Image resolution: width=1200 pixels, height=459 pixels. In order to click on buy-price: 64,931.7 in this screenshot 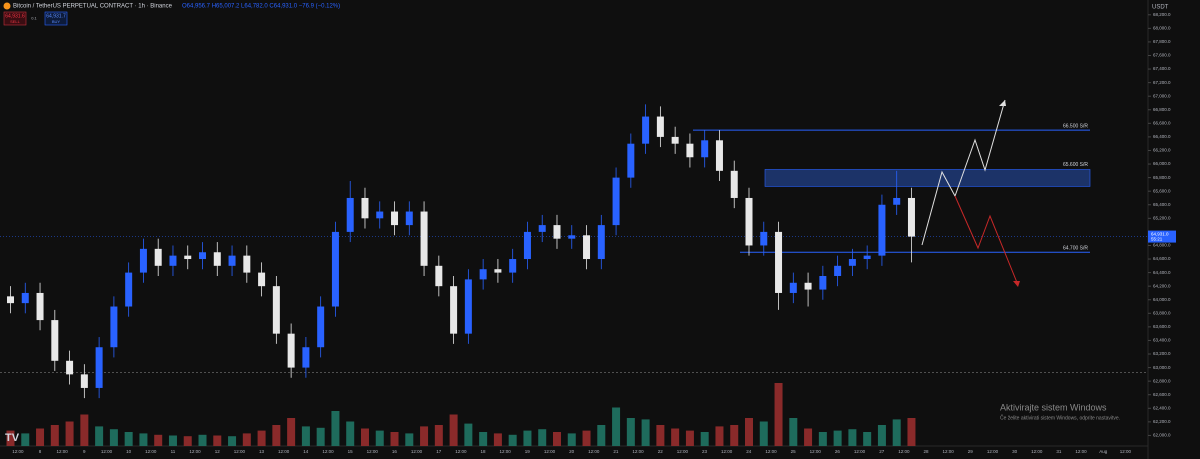, I will do `click(56, 16)`.